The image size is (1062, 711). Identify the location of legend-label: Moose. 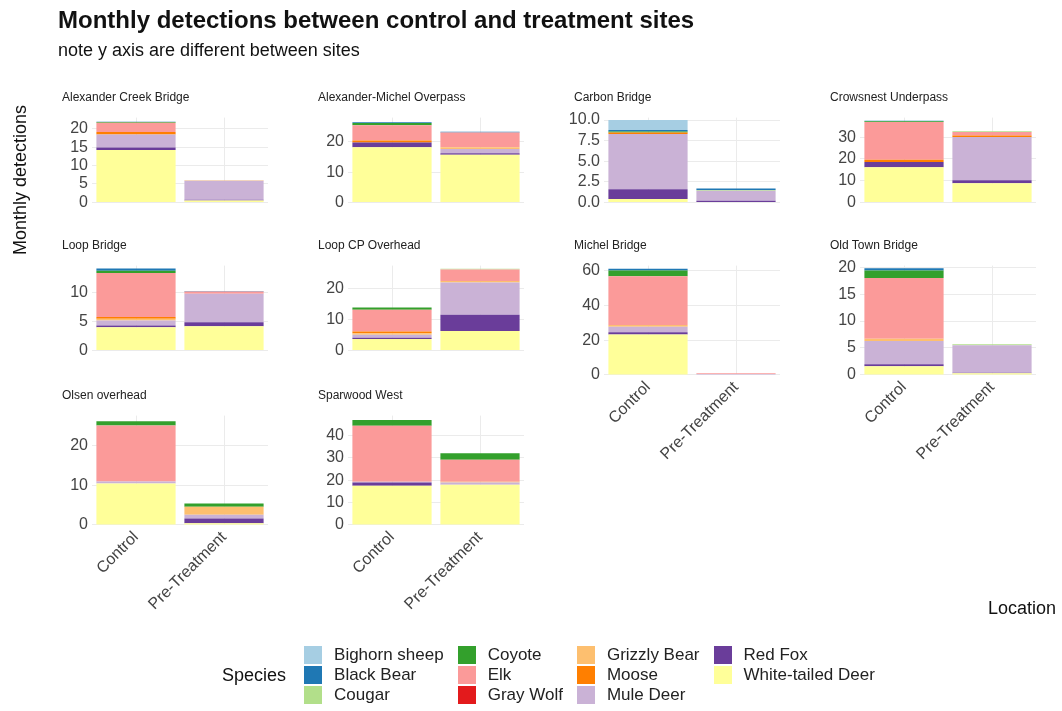
(632, 675).